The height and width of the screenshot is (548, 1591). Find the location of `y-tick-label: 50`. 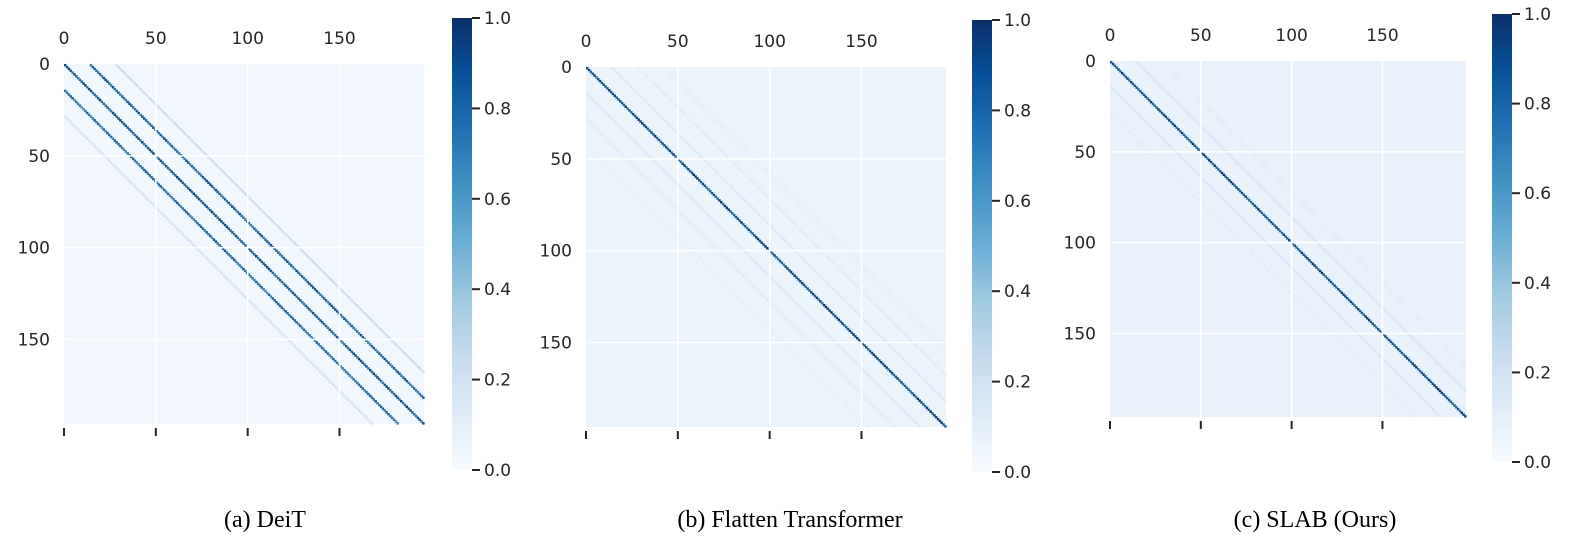

y-tick-label: 50 is located at coordinates (39, 157).